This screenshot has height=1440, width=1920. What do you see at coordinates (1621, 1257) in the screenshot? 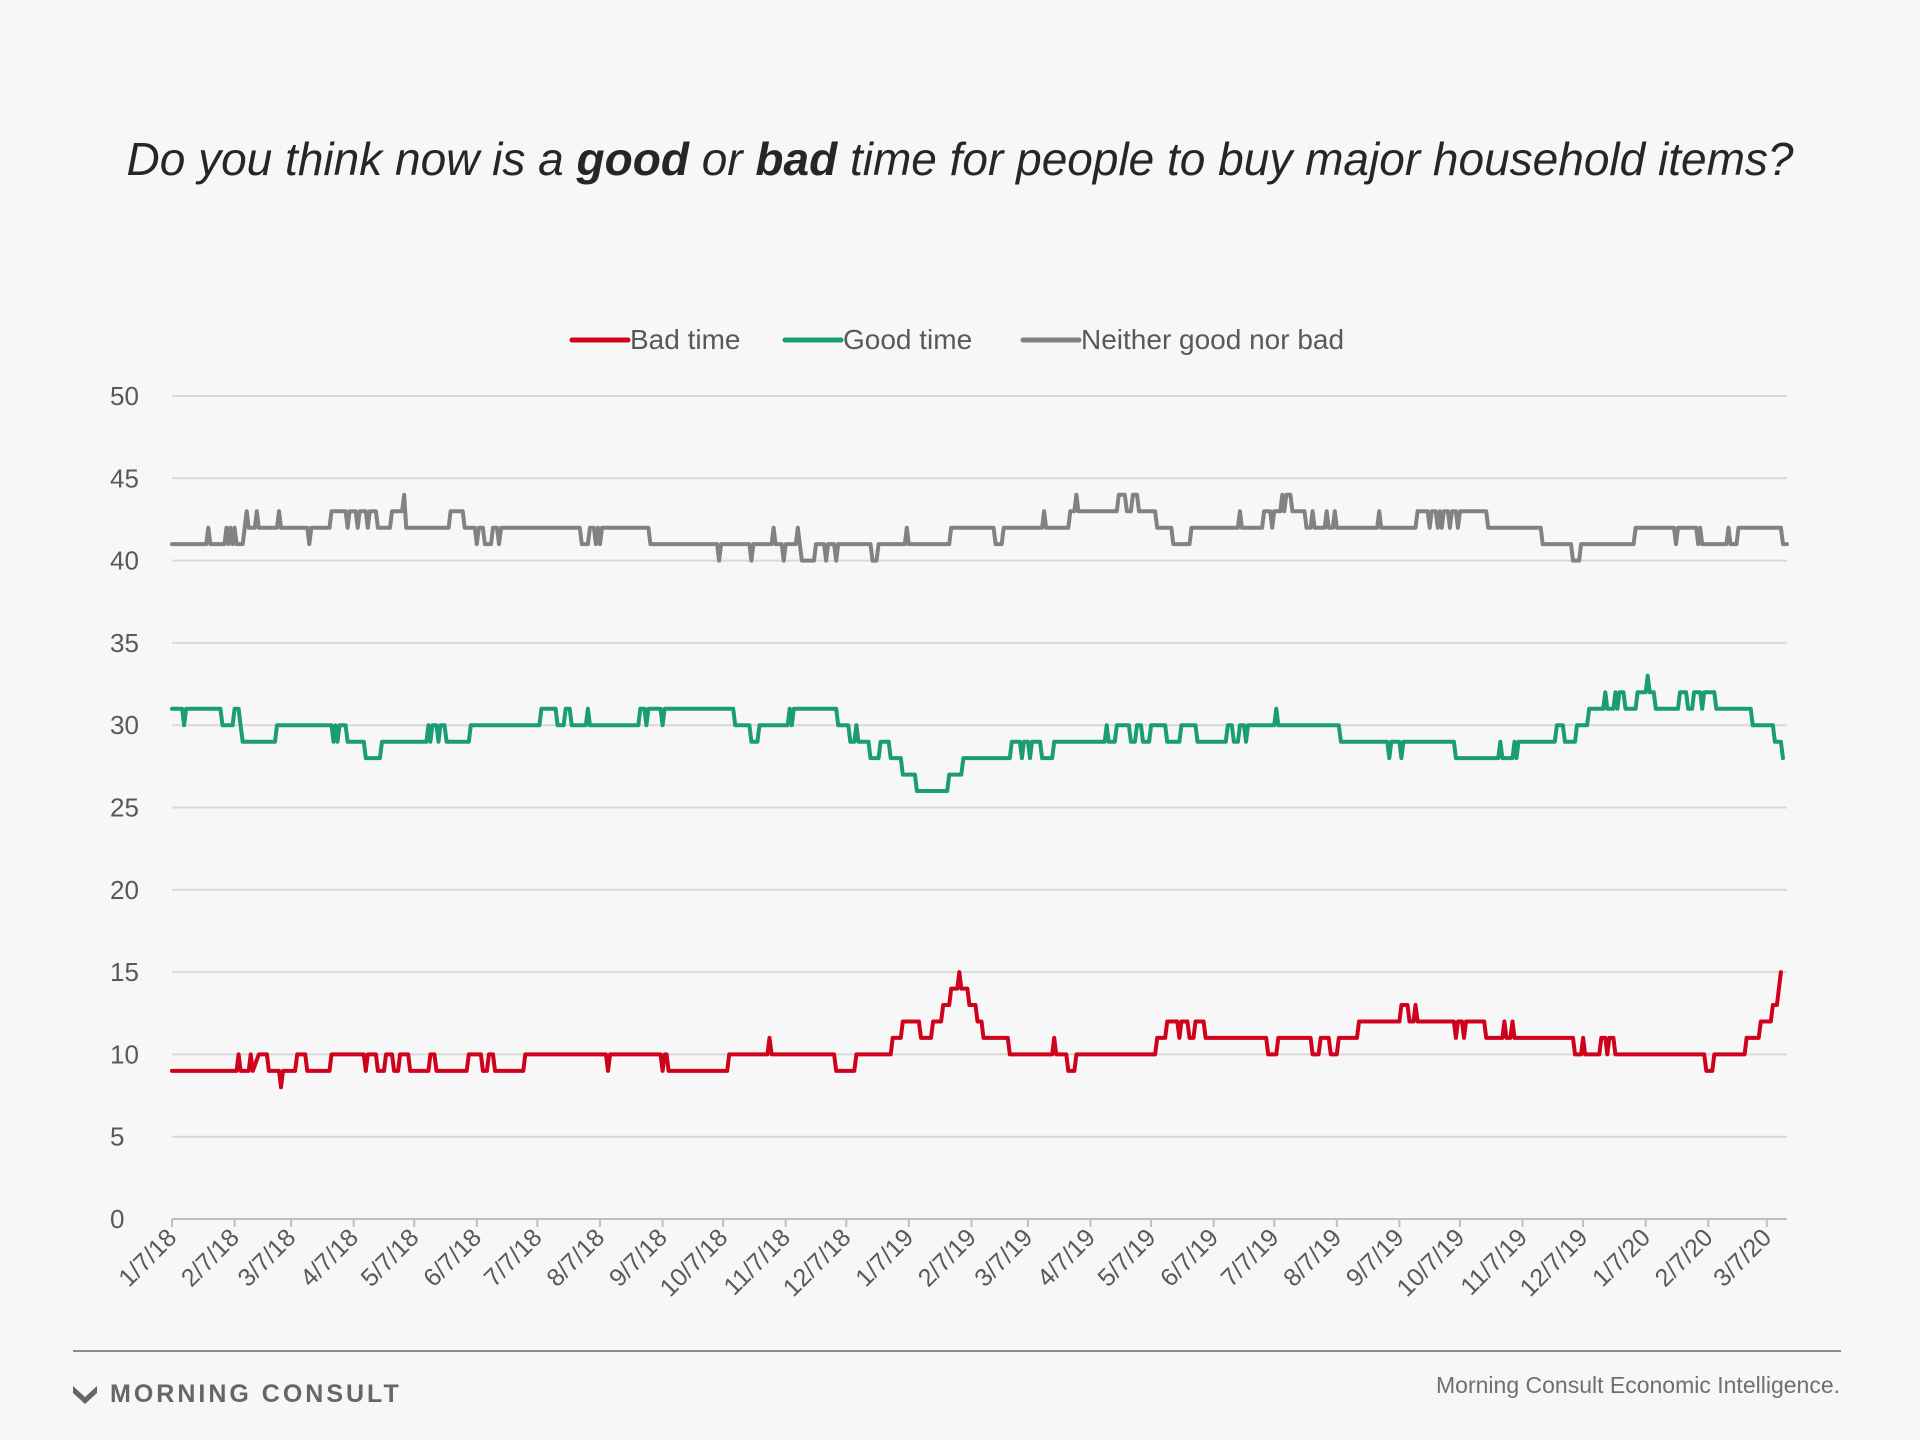
I see `x-tick-label: 1/7/20` at bounding box center [1621, 1257].